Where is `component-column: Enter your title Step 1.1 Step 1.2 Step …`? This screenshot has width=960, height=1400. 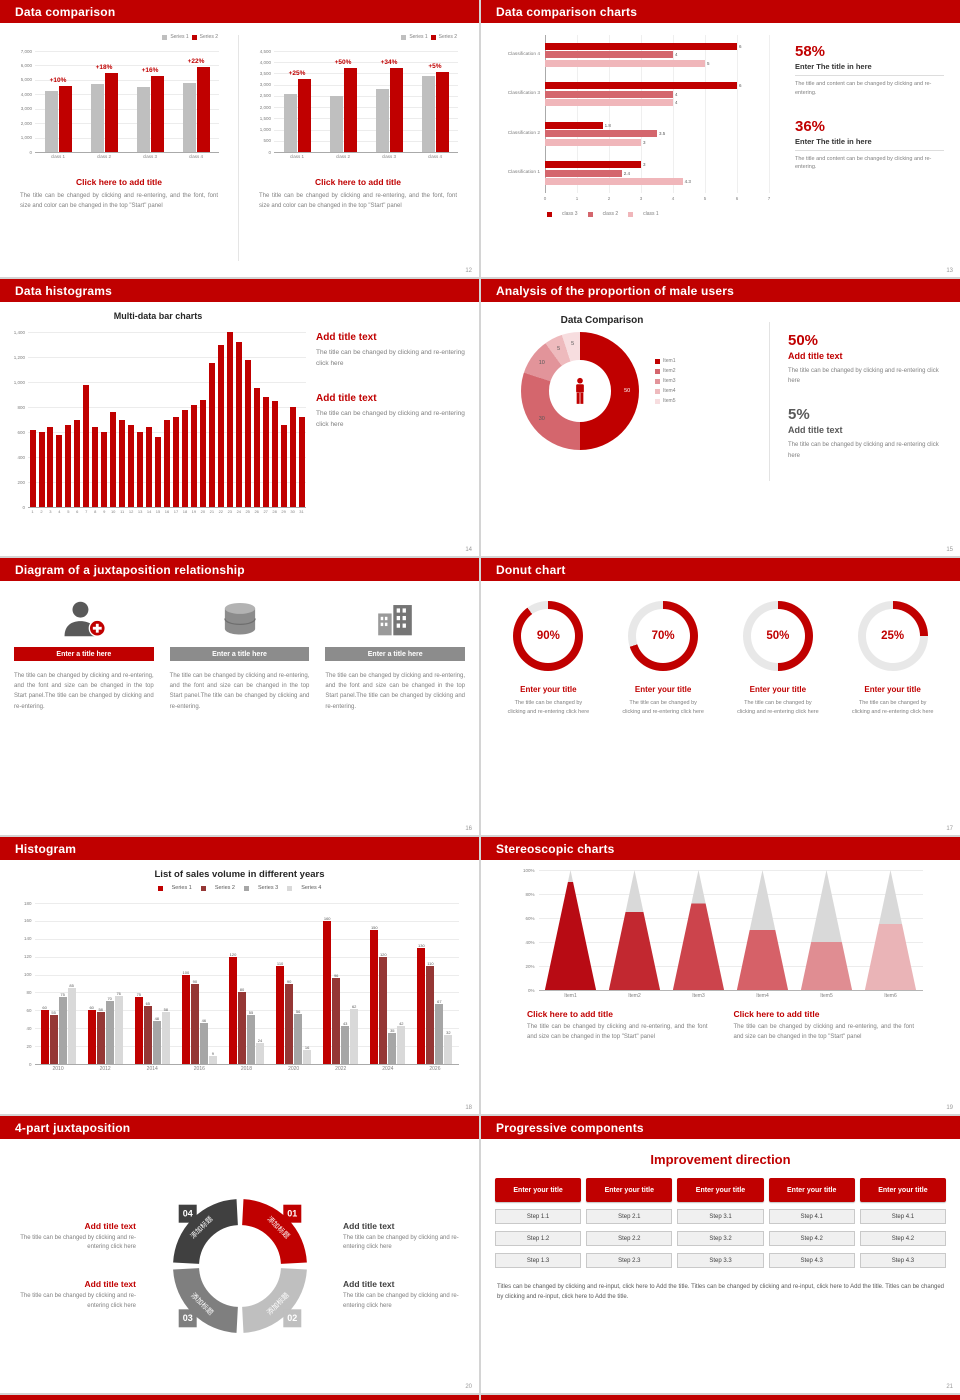 component-column: Enter your title Step 1.1 Step 1.2 Step … is located at coordinates (538, 1223).